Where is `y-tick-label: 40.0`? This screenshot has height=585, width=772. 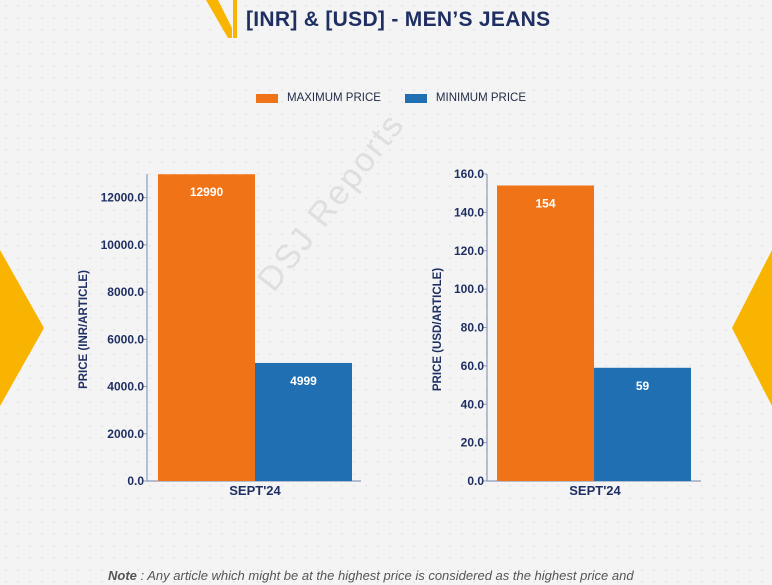
y-tick-label: 40.0 is located at coordinates (473, 404).